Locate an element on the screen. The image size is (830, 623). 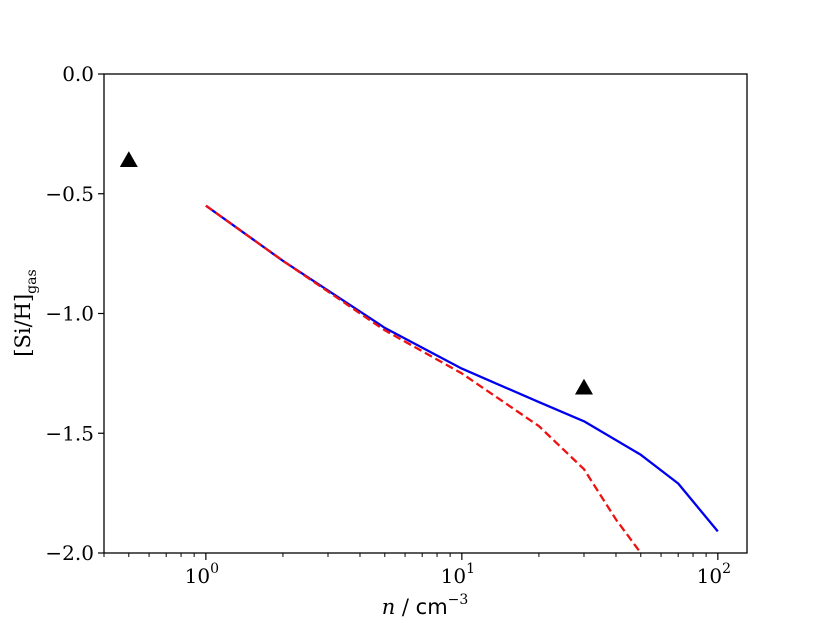
y-tick-label: −2.0 is located at coordinates (69, 553).